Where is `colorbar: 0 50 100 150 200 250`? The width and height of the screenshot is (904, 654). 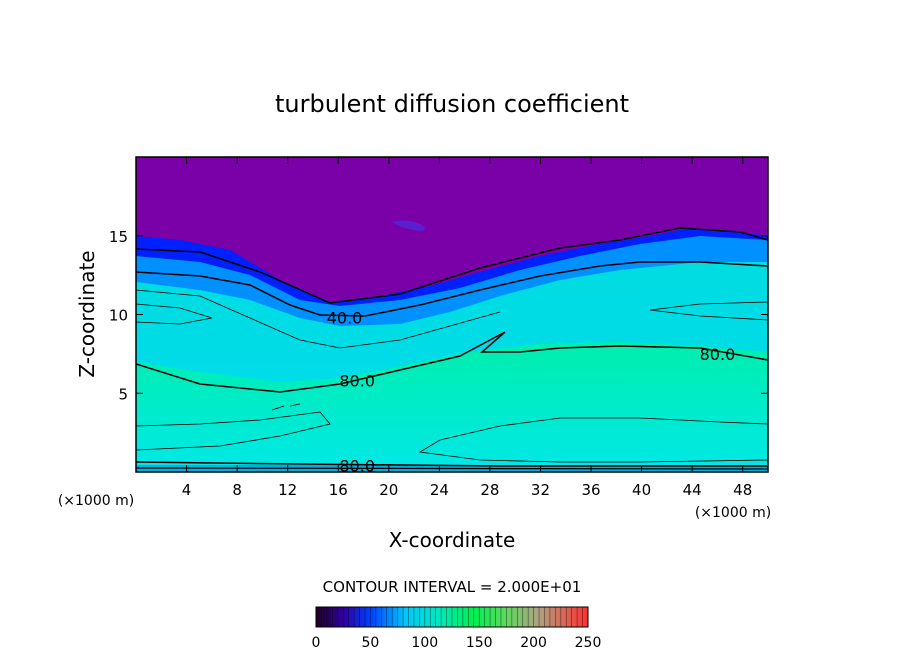
colorbar: 0 50 100 150 200 250 is located at coordinates (457, 628).